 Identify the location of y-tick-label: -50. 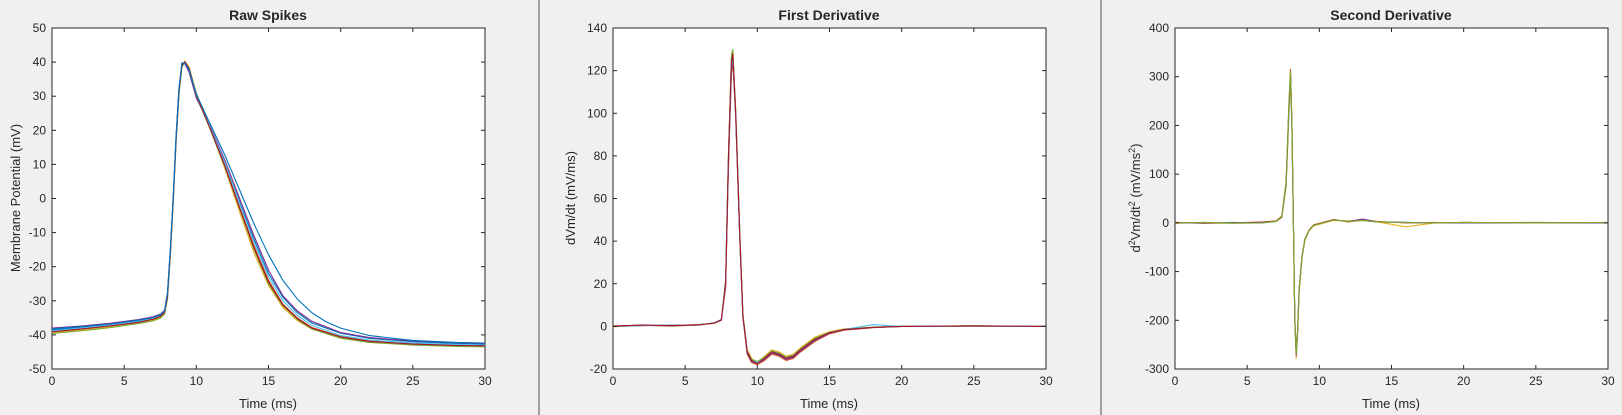
(38, 369).